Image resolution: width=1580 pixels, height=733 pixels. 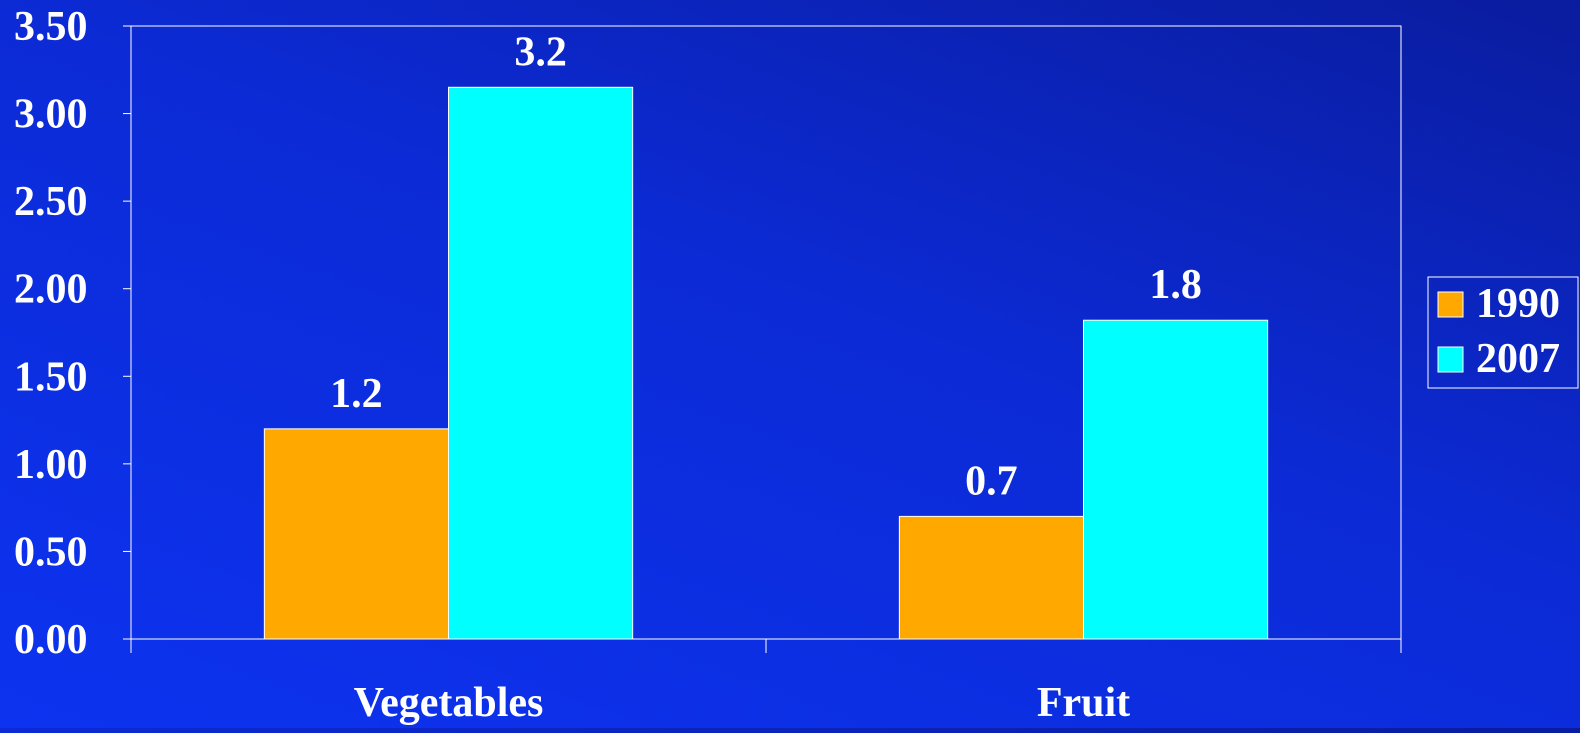 I want to click on data-label: 1.2, so click(x=356, y=394).